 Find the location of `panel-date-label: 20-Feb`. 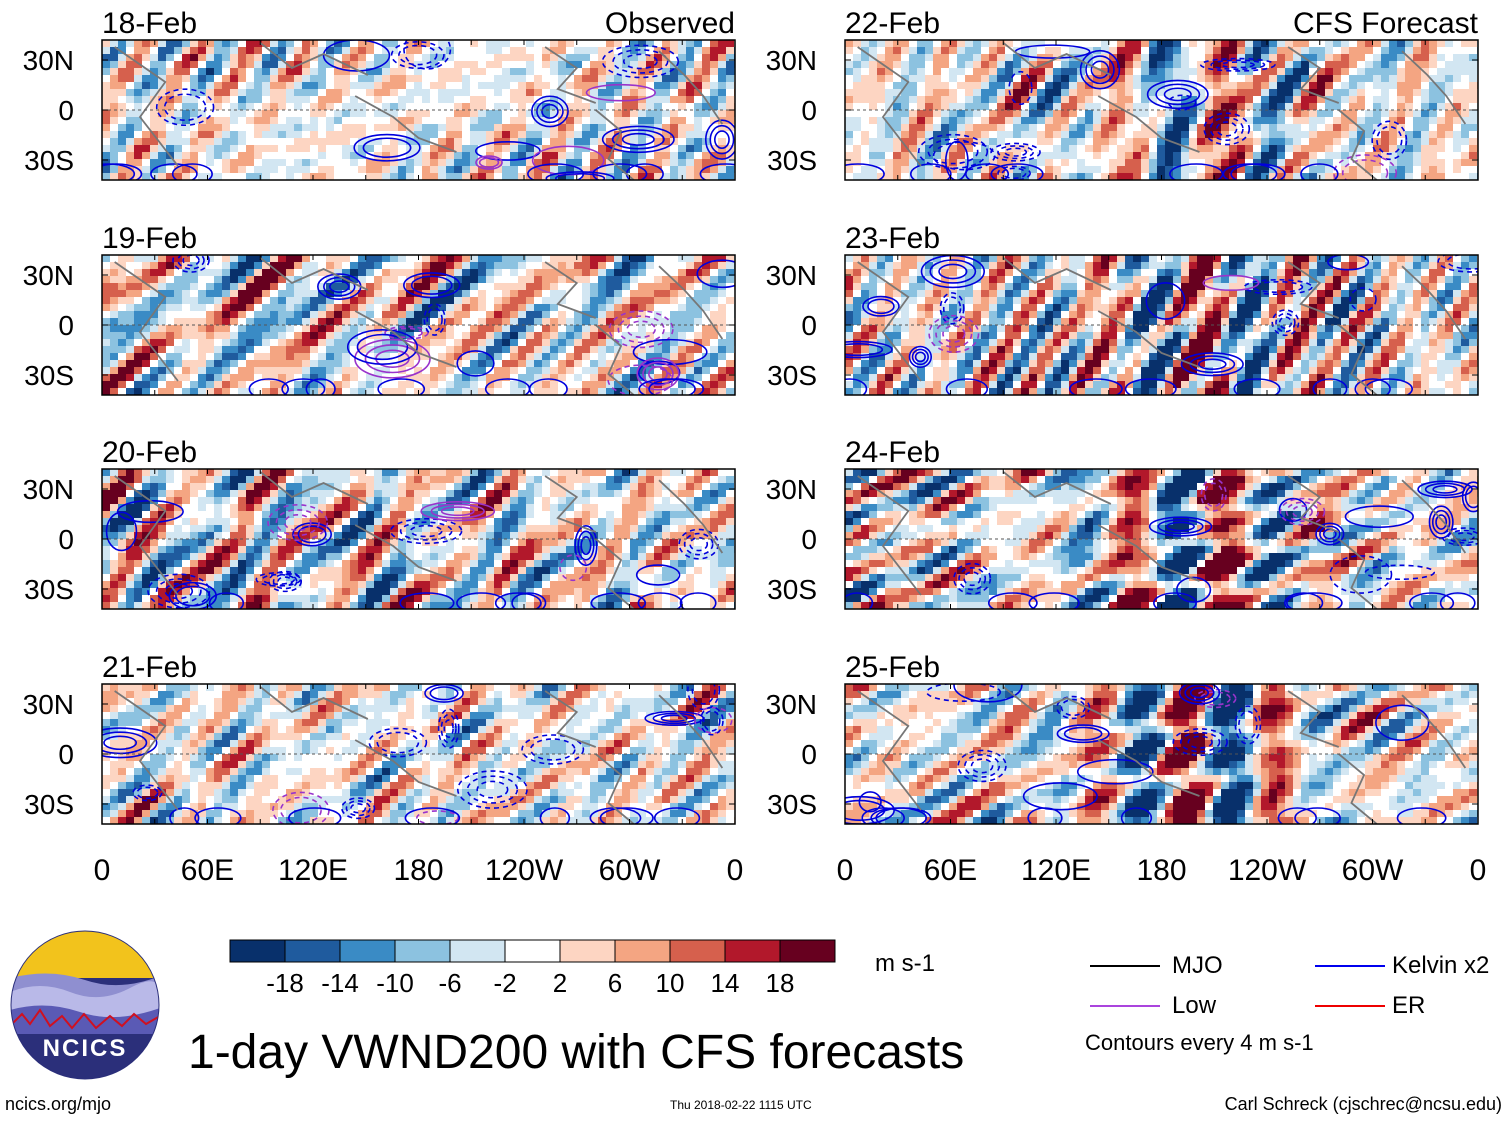

panel-date-label: 20-Feb is located at coordinates (149, 452).